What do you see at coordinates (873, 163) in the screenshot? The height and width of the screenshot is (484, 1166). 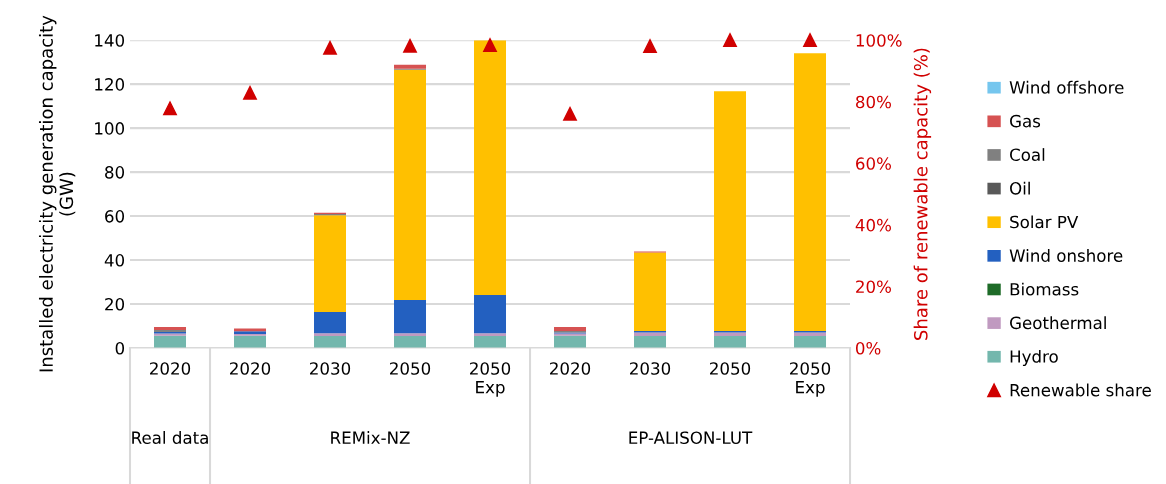 I see `y2-tick-label: 60%` at bounding box center [873, 163].